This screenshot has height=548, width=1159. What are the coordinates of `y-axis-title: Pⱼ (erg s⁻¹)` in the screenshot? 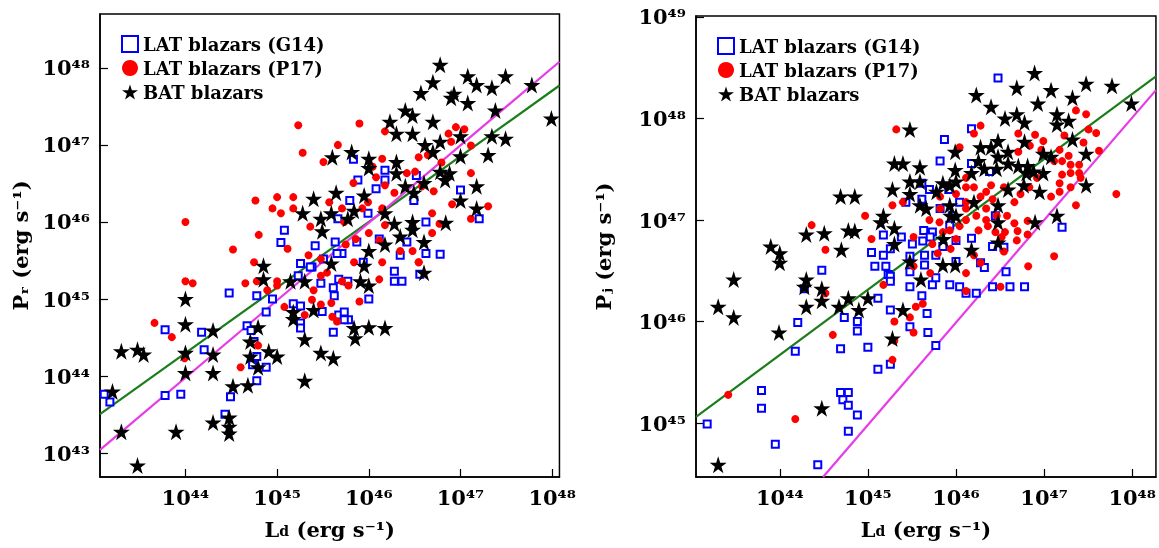 It's located at (603, 246).